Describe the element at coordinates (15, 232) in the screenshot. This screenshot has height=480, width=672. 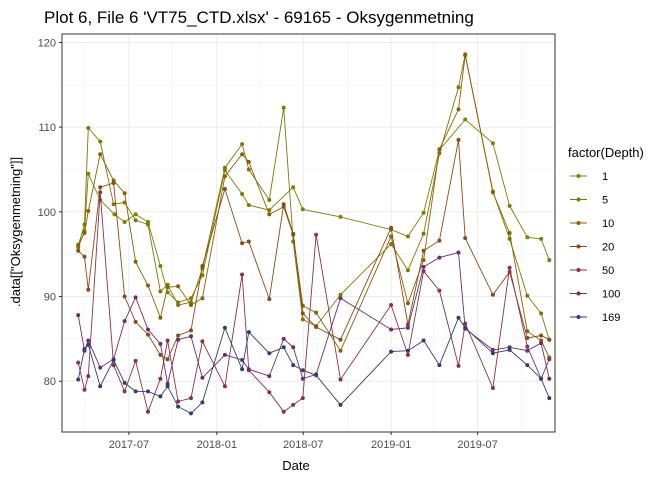
I see `y-axis-title: .data[["Oksygenmetning"]]` at that location.